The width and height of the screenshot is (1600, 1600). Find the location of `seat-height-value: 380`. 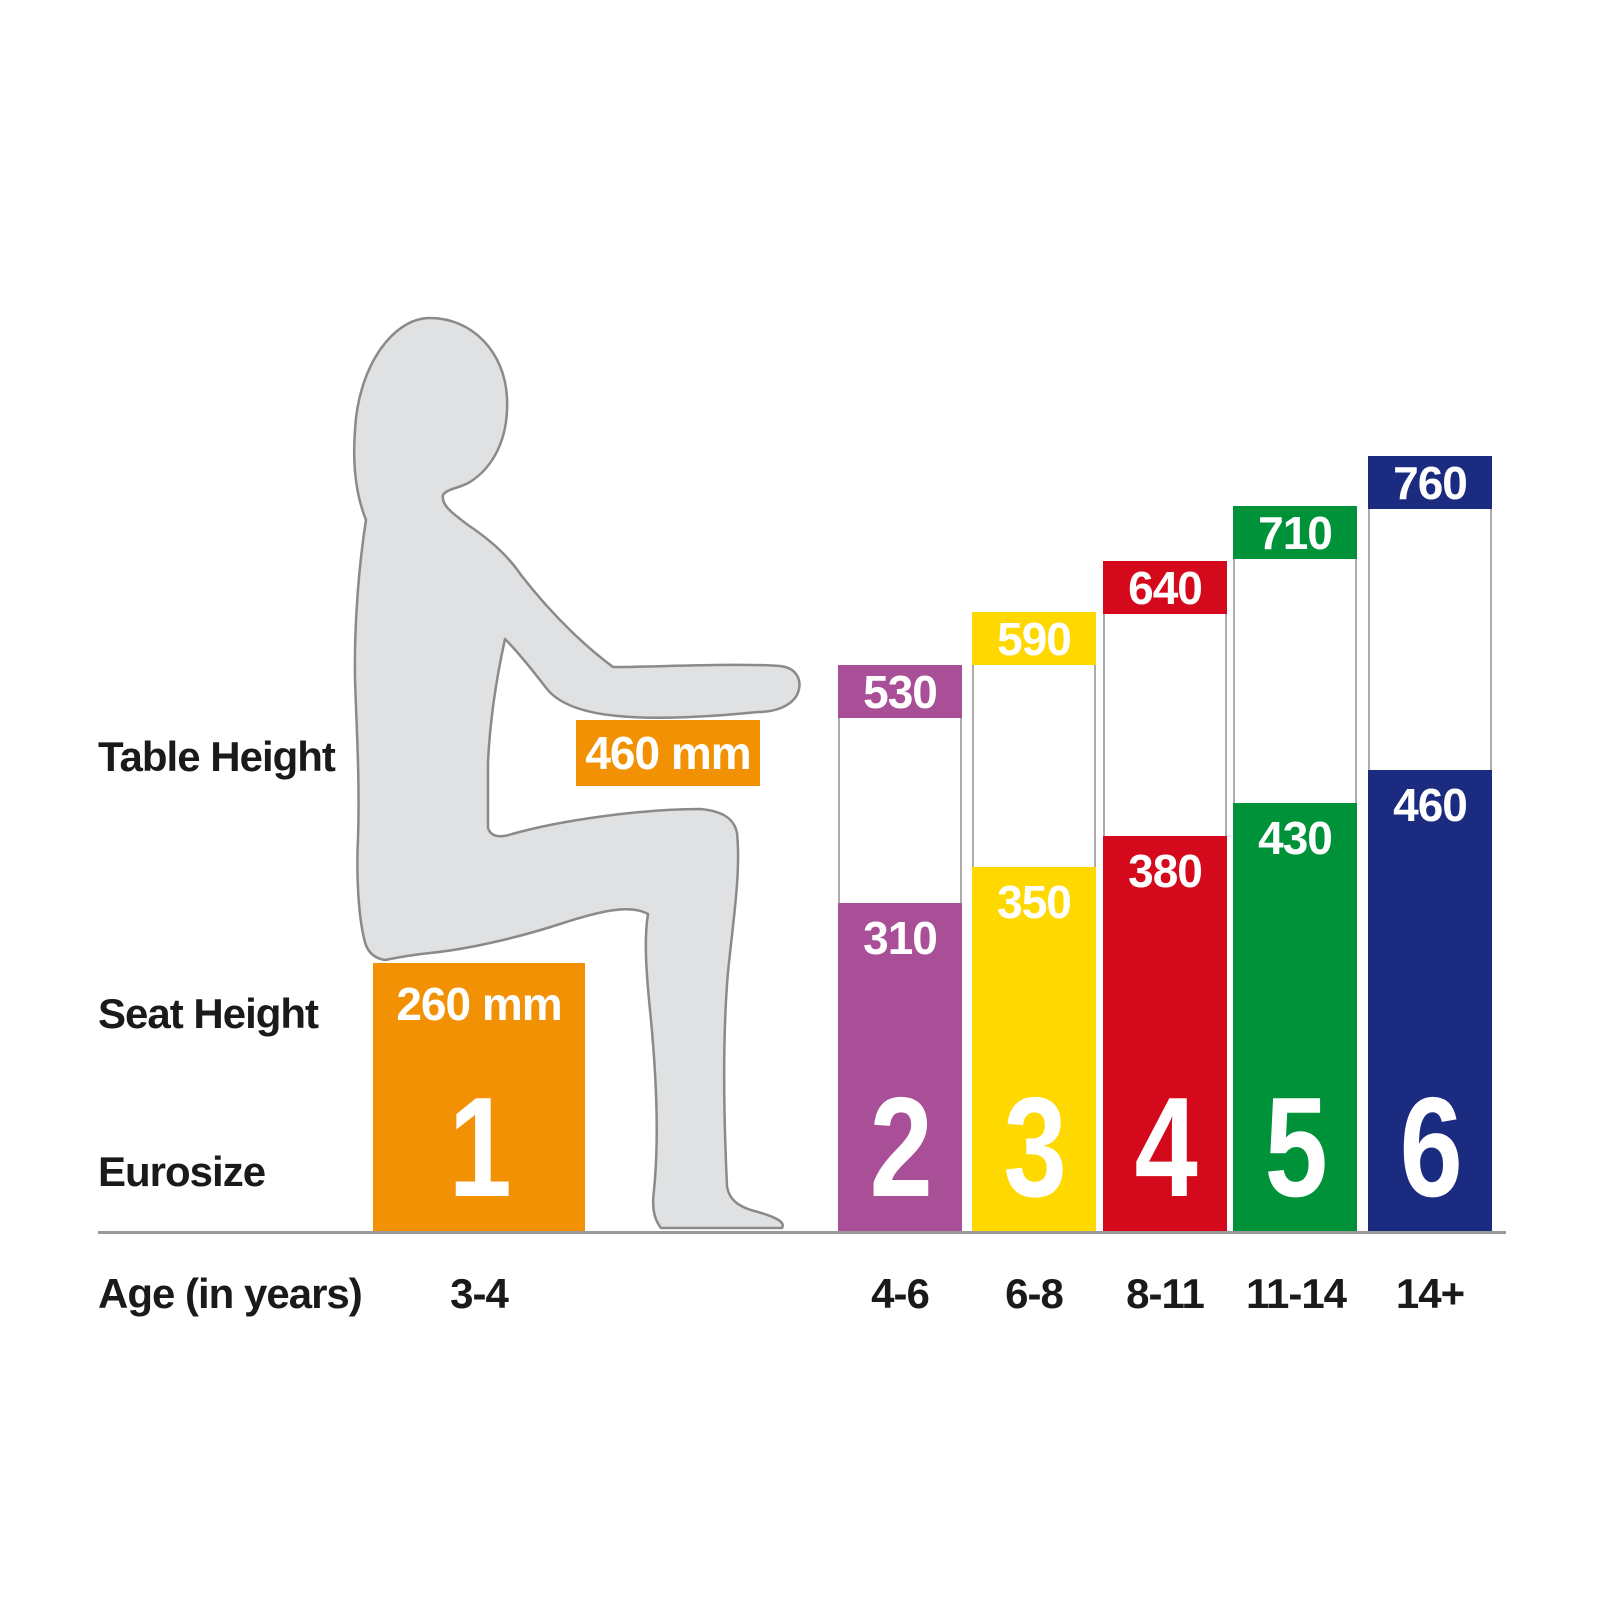

seat-height-value: 380 is located at coordinates (1165, 871).